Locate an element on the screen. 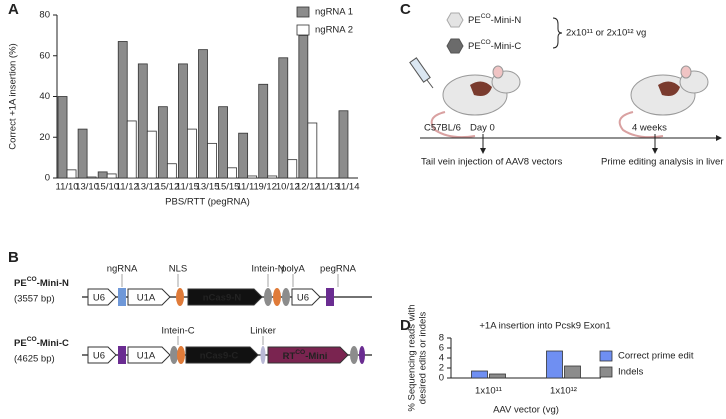 Image resolution: width=726 pixels, height=419 pixels. y-tick-label: 60 is located at coordinates (44, 55).